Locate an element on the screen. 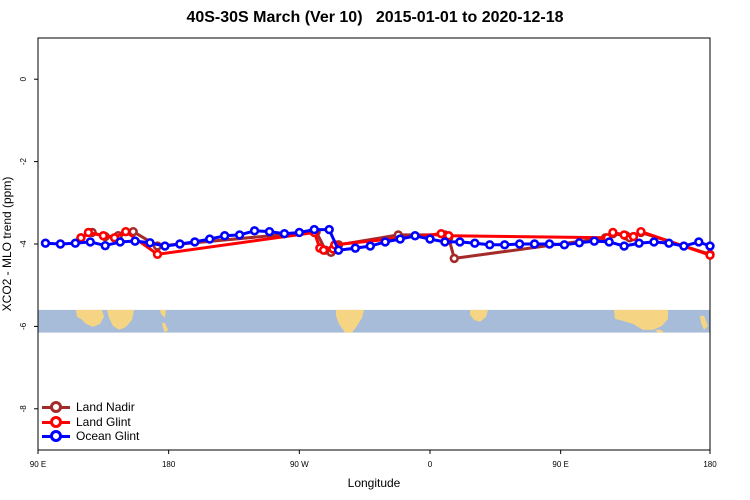  series-layer is located at coordinates (377, 244).